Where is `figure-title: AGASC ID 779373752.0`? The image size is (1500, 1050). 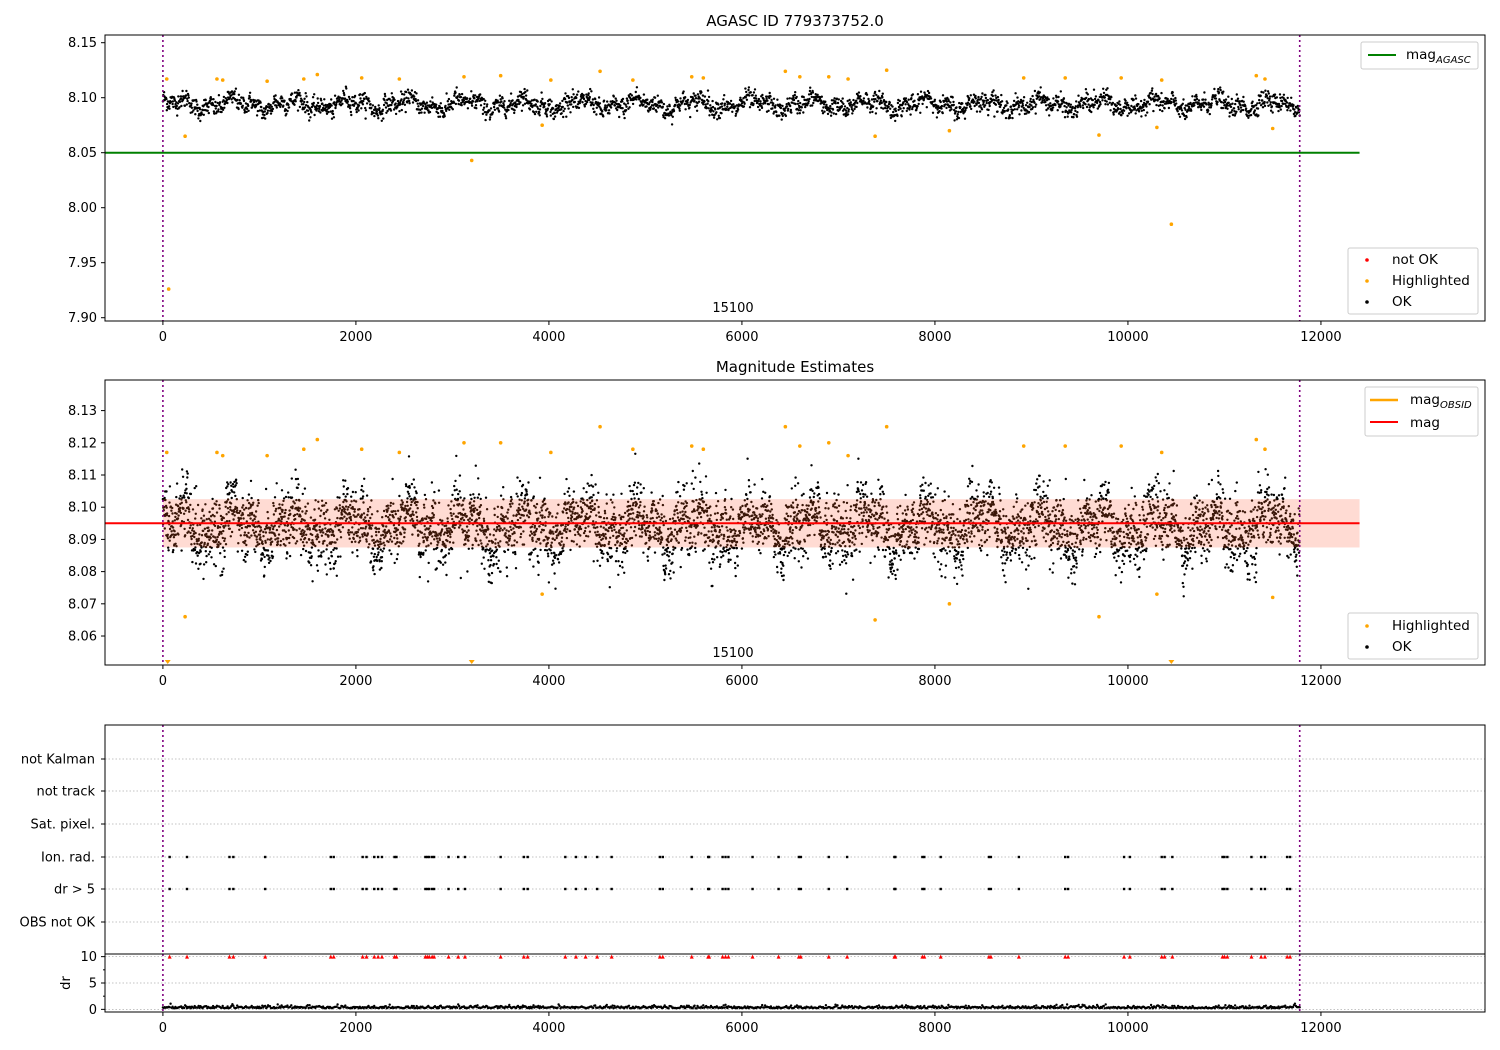
figure-title: AGASC ID 779373752.0 is located at coordinates (795, 21).